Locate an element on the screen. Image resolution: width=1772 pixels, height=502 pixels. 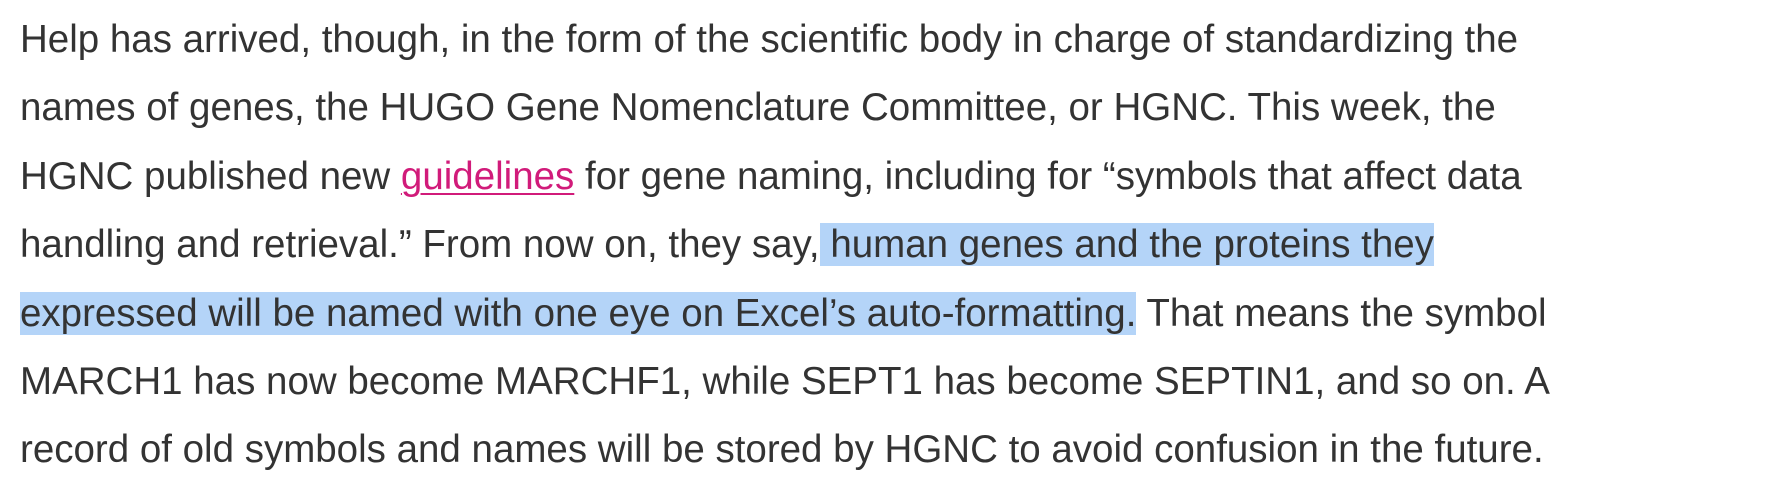
selected-text: human genes and the proteins they is located at coordinates (1126, 245).